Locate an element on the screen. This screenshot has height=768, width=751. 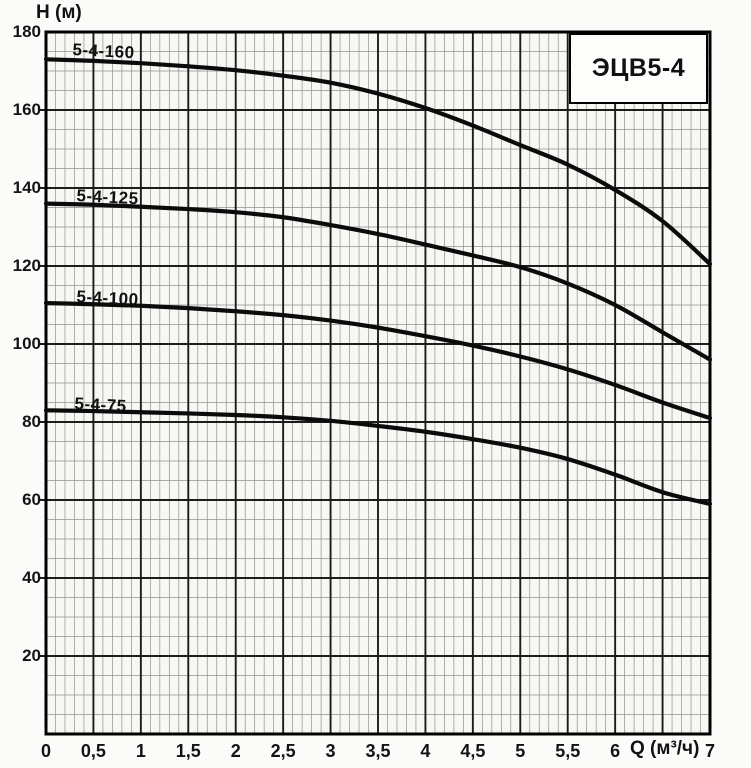
x-tick-label-7: 7 is located at coordinates (710, 751).